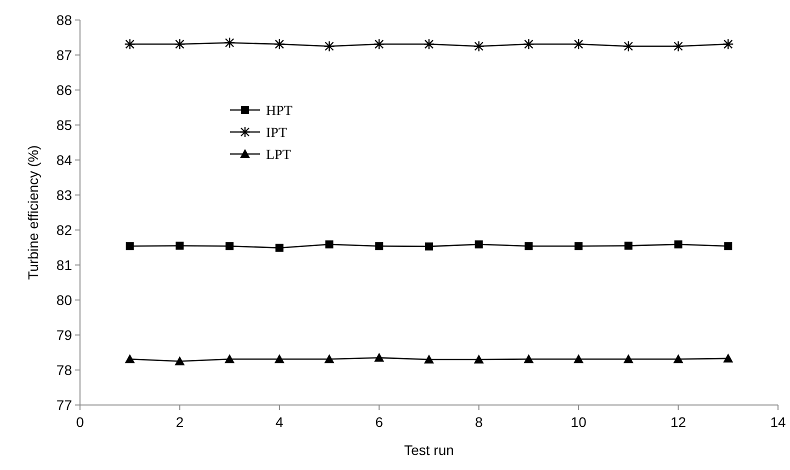 Image resolution: width=790 pixels, height=470 pixels. What do you see at coordinates (64, 300) in the screenshot?
I see `y-tick-label: 80` at bounding box center [64, 300].